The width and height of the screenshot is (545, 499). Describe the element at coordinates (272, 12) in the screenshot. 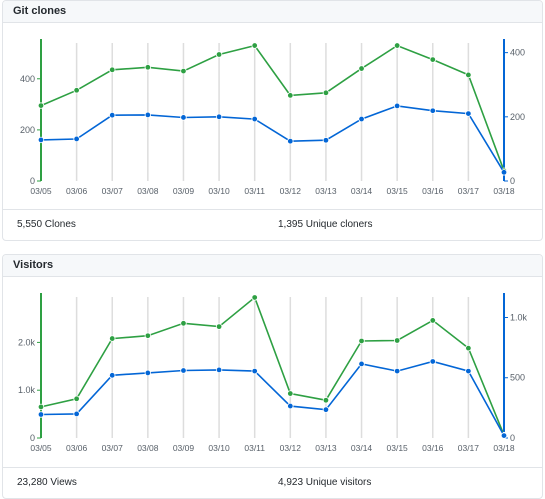

I see `git-clones-title: Git clones` at that location.